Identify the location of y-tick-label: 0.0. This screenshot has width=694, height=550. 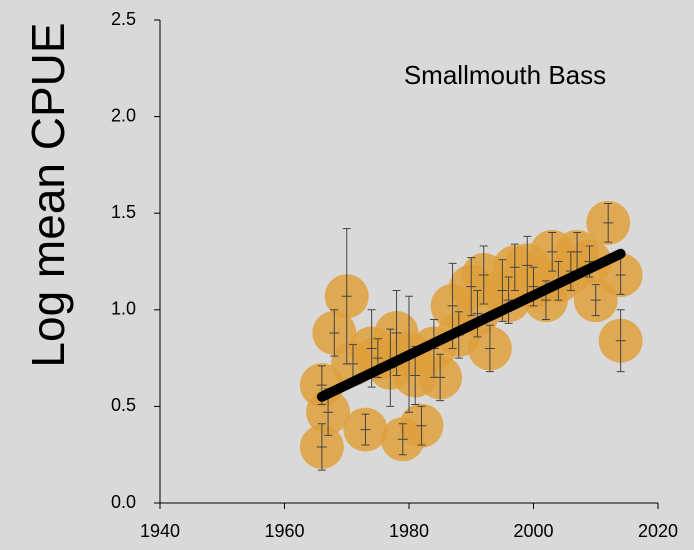
(123, 502).